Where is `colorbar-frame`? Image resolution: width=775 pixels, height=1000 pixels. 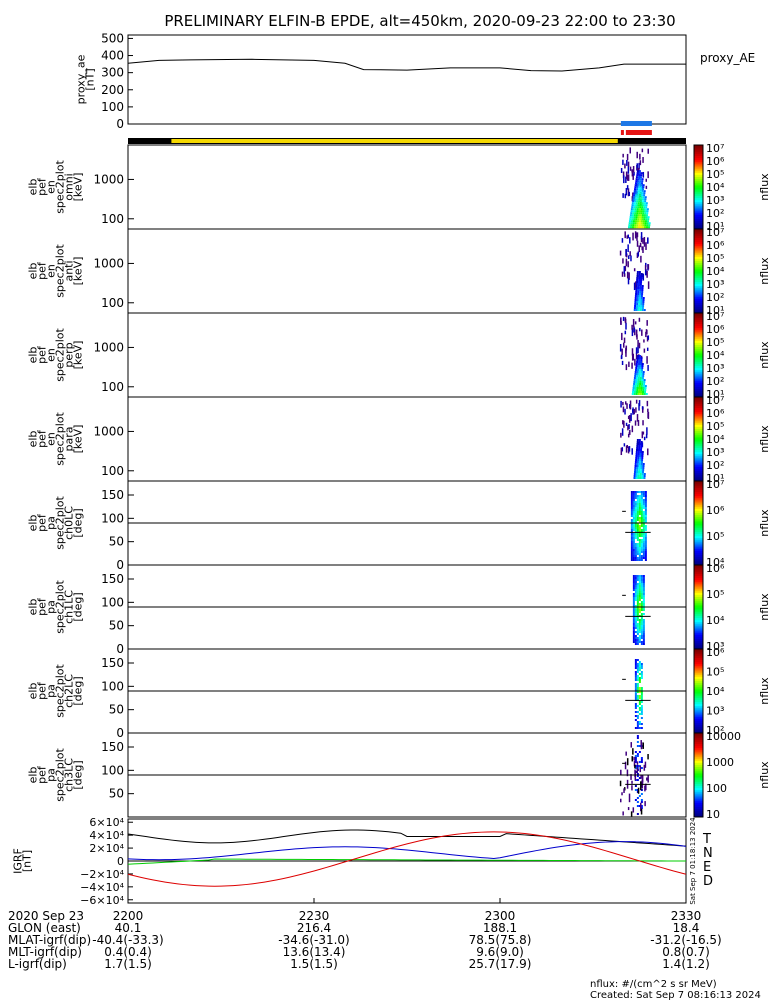
colorbar-frame is located at coordinates (698, 775).